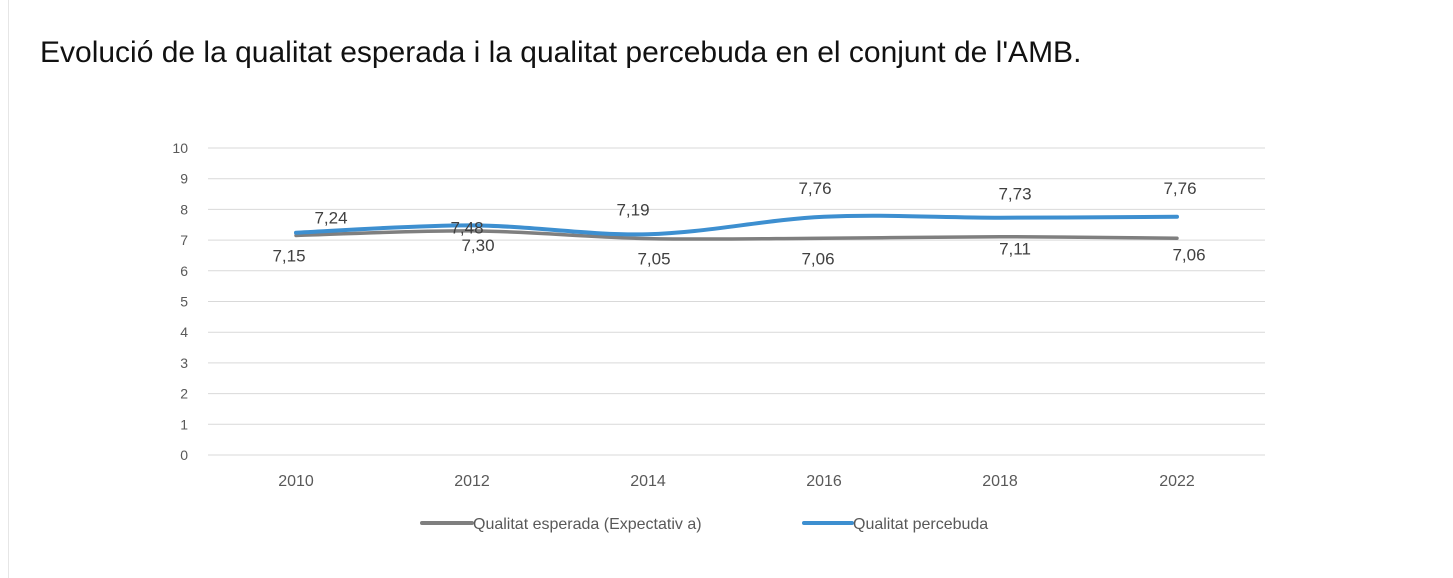  I want to click on y-tick-label: 10, so click(180, 148).